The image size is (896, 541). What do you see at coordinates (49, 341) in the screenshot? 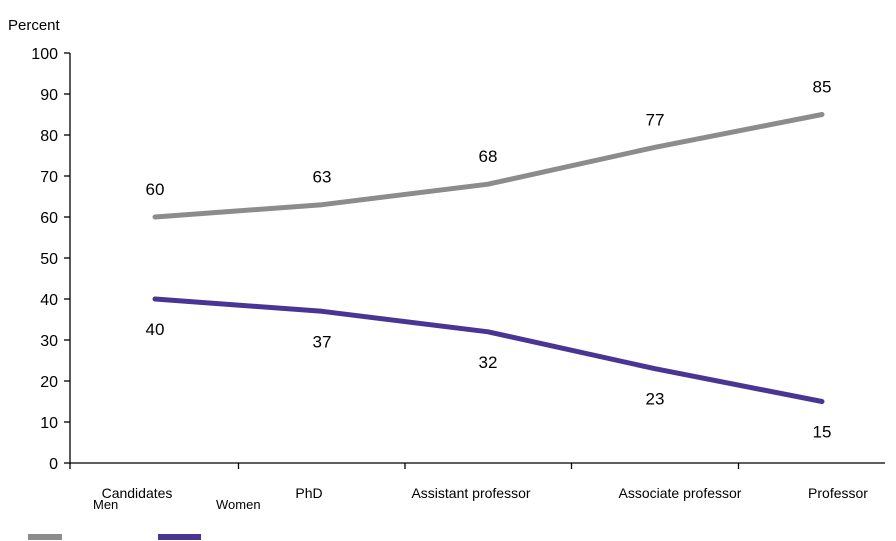
I see `y-tick-label: 30` at bounding box center [49, 341].